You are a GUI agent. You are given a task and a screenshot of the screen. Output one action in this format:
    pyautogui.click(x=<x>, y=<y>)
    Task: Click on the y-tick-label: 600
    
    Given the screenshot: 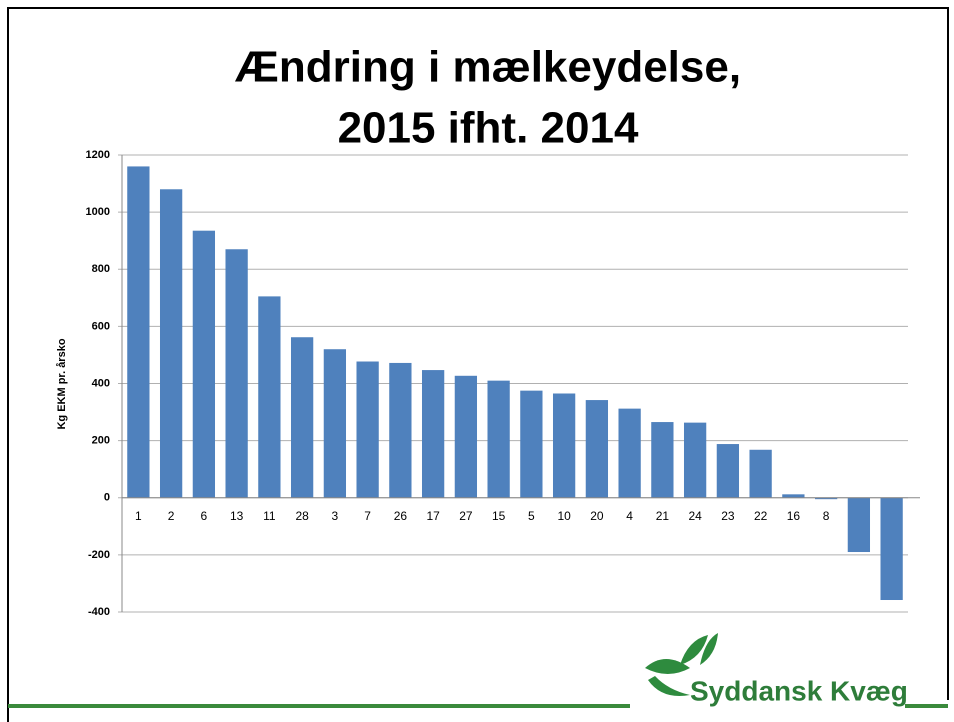 What is the action you would take?
    pyautogui.click(x=101, y=326)
    